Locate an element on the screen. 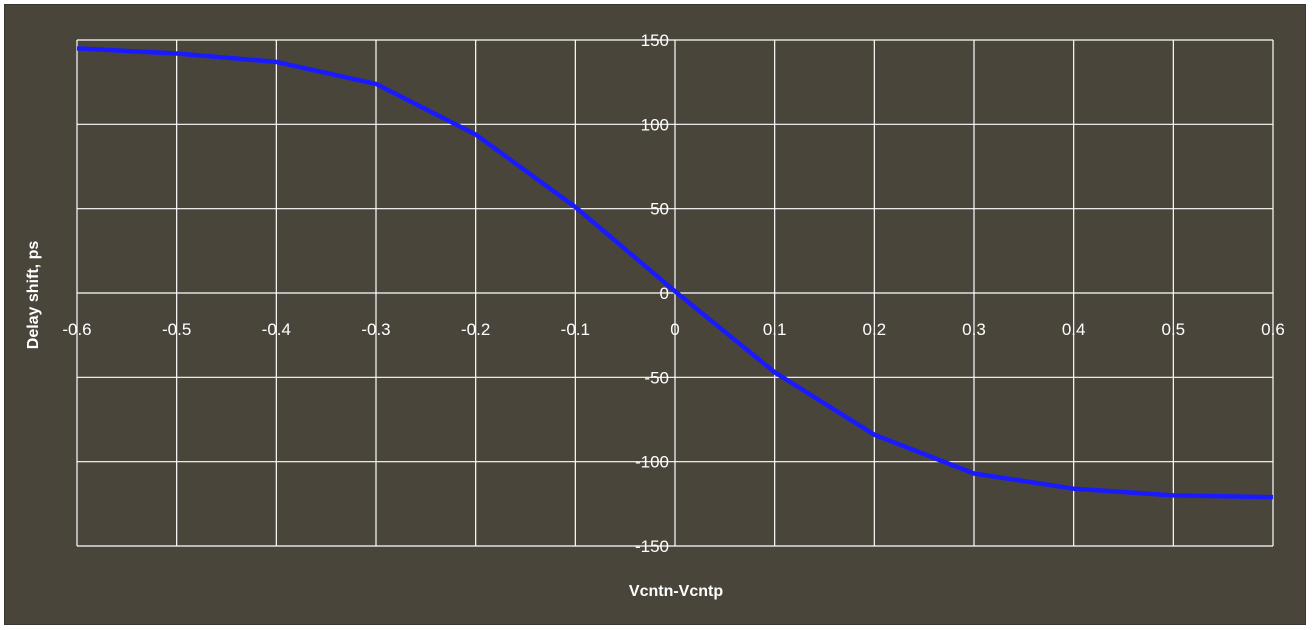  x-tick-label: -0.3 is located at coordinates (375, 329).